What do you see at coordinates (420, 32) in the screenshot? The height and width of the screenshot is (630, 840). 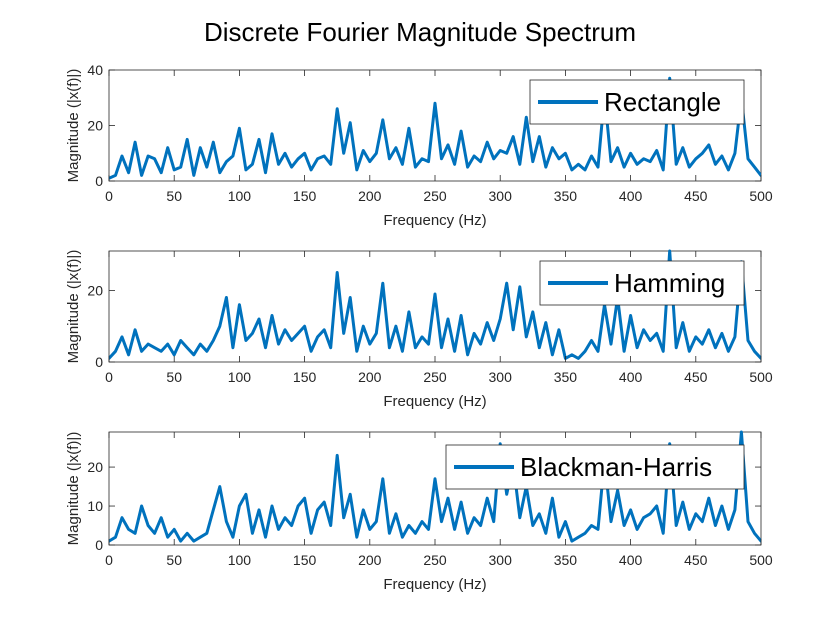 I see `figure-title: Discrete Fourier Magnitude Spectrum` at bounding box center [420, 32].